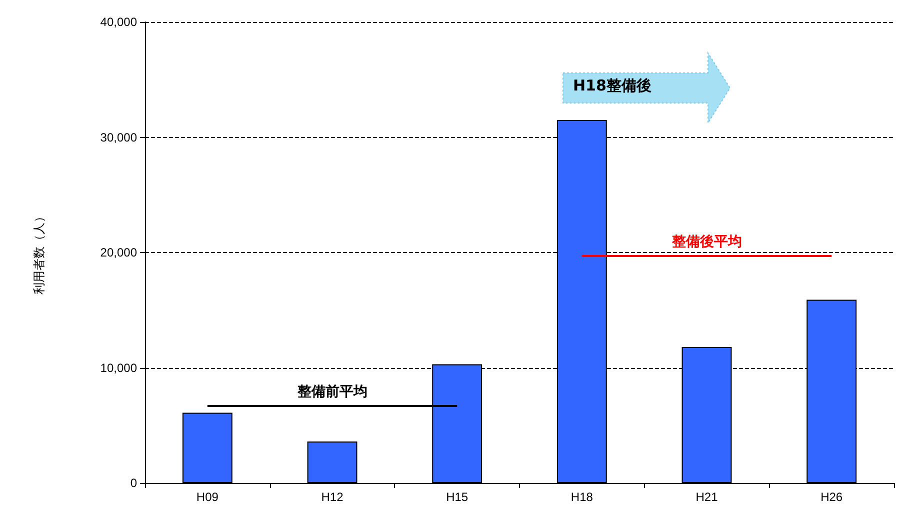 The image size is (897, 518). What do you see at coordinates (831, 497) in the screenshot?
I see `x-tick-label: H26` at bounding box center [831, 497].